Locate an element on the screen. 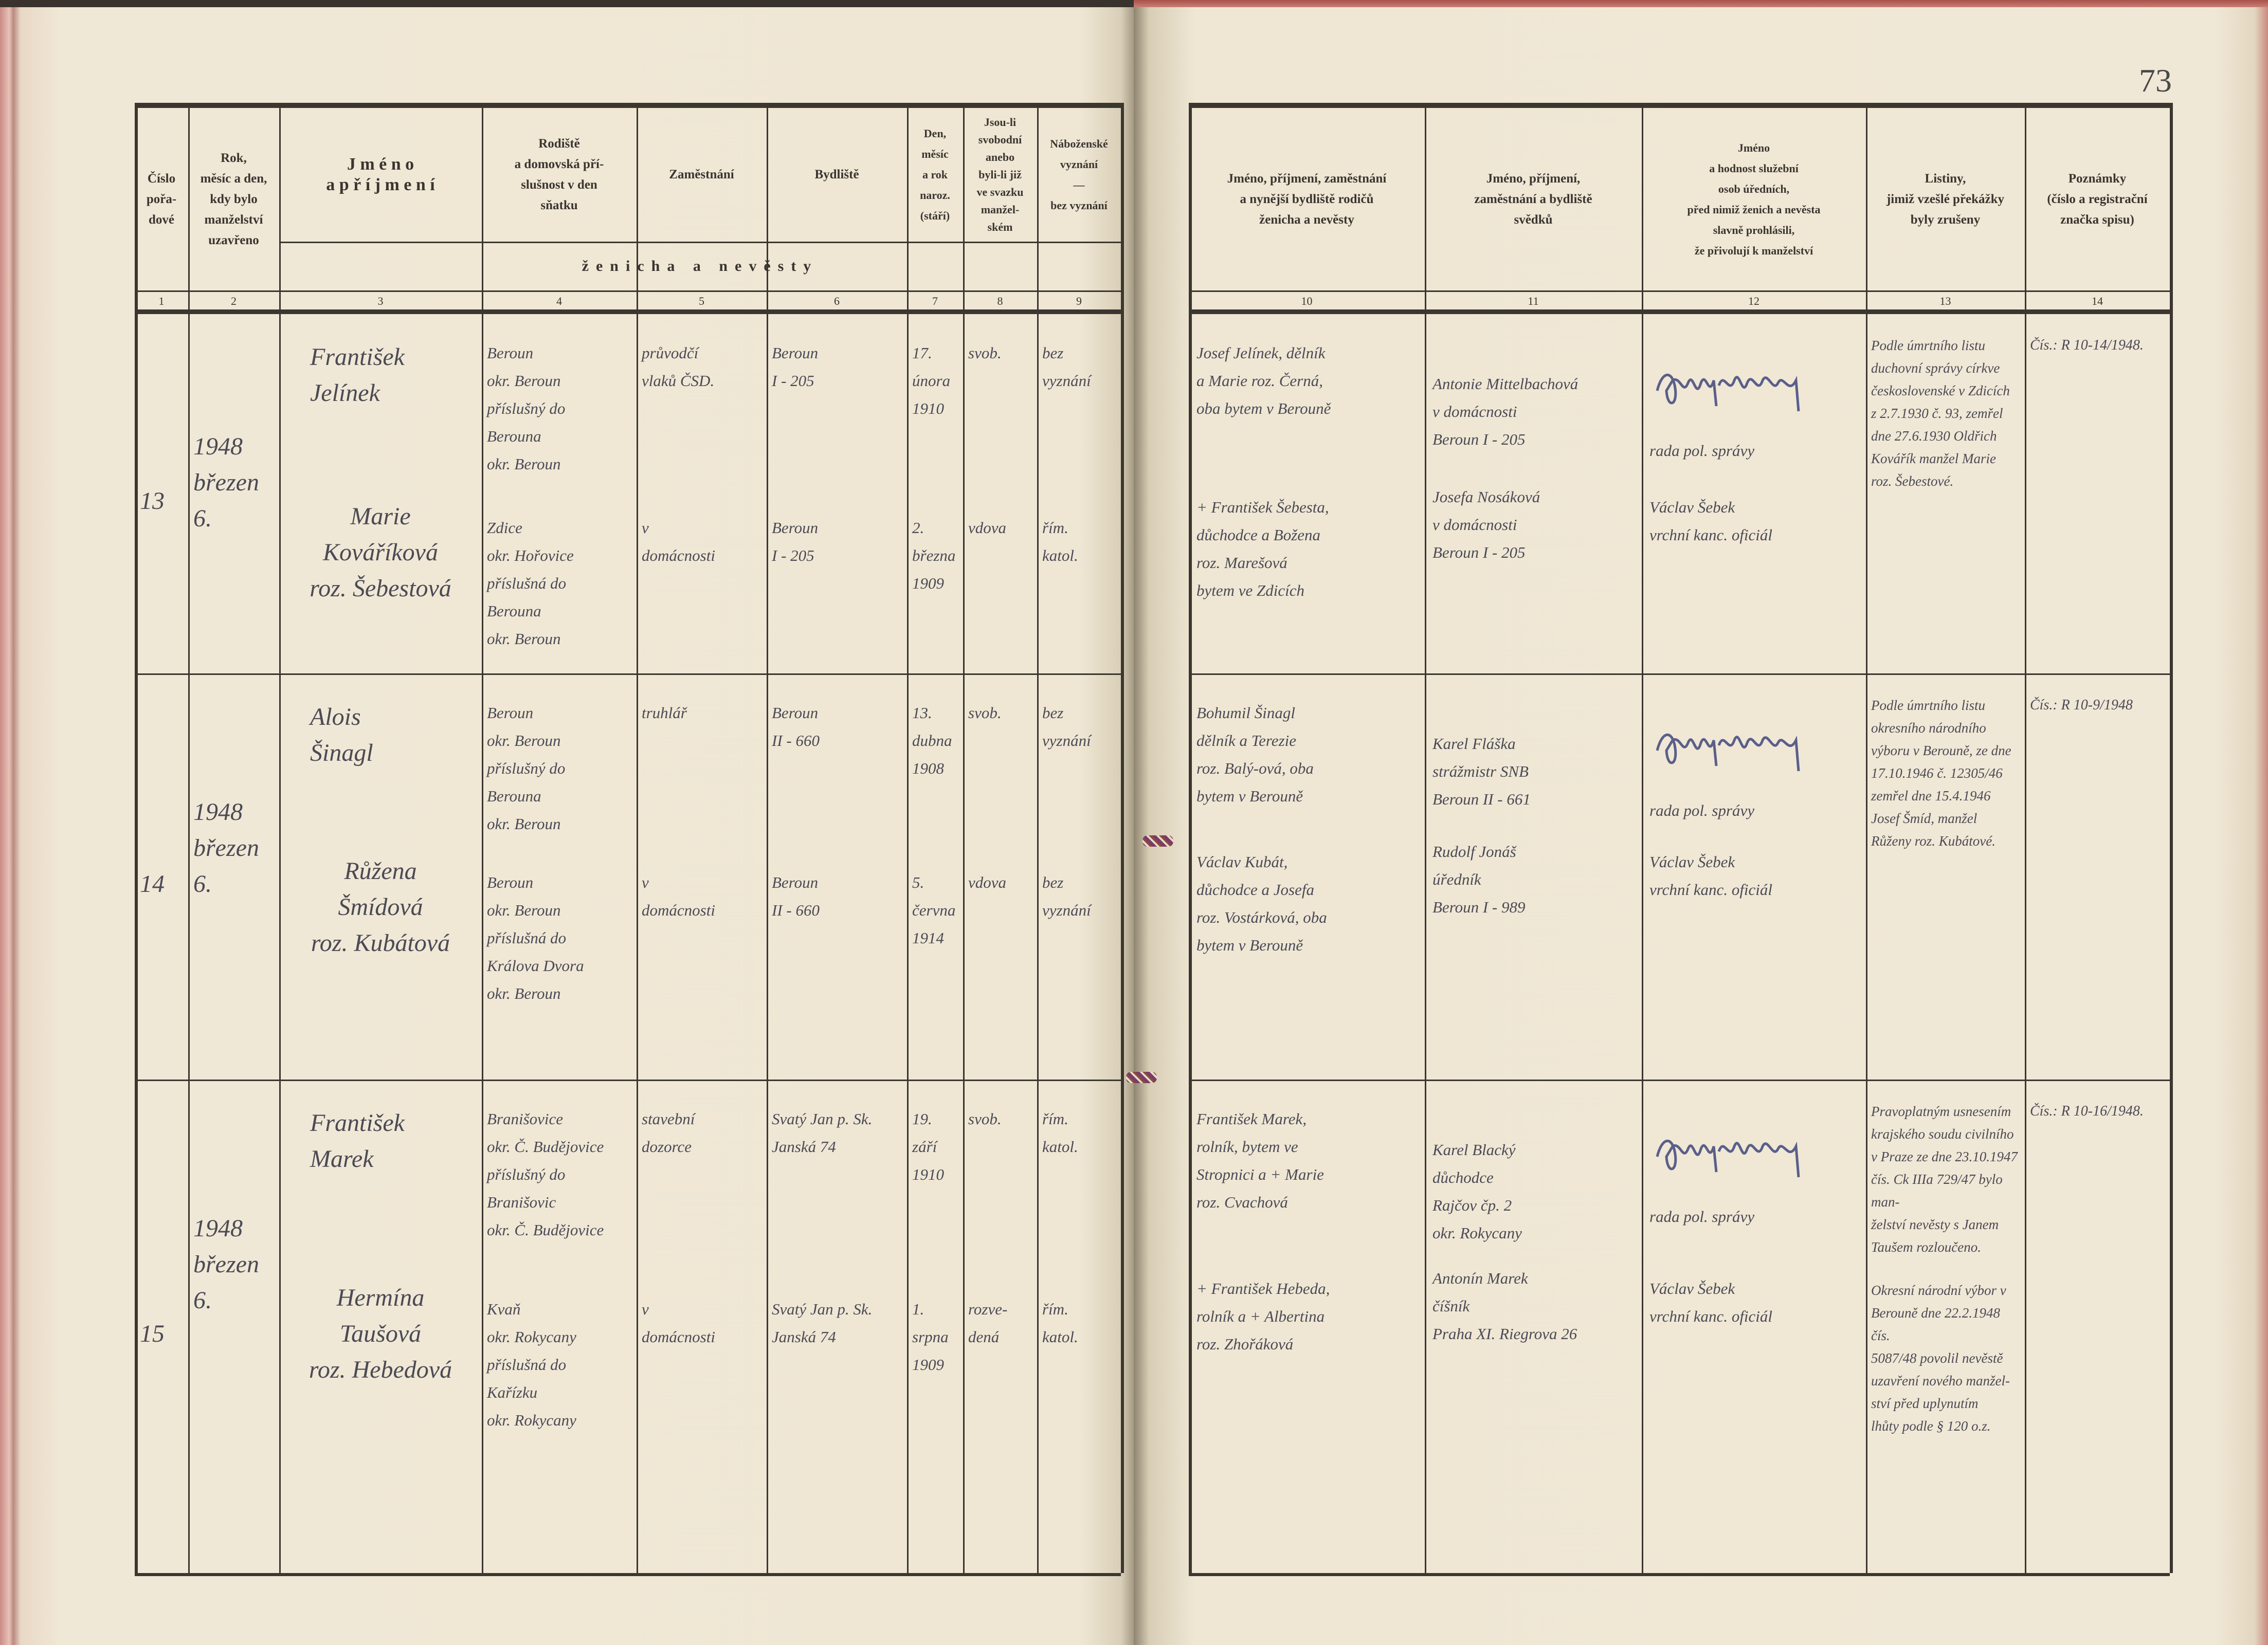  handwritten-line: 1908 is located at coordinates (928, 768).